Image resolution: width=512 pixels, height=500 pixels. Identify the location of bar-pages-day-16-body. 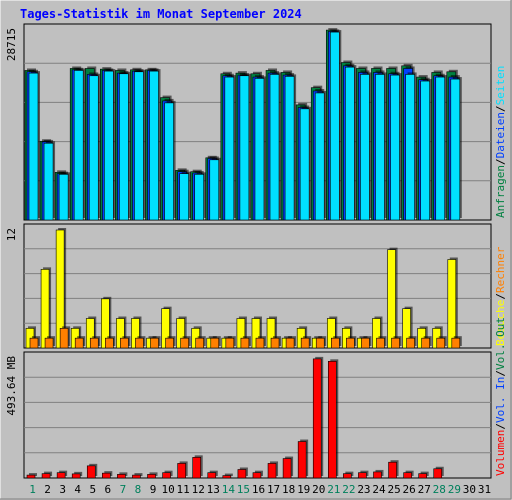
(259, 149).